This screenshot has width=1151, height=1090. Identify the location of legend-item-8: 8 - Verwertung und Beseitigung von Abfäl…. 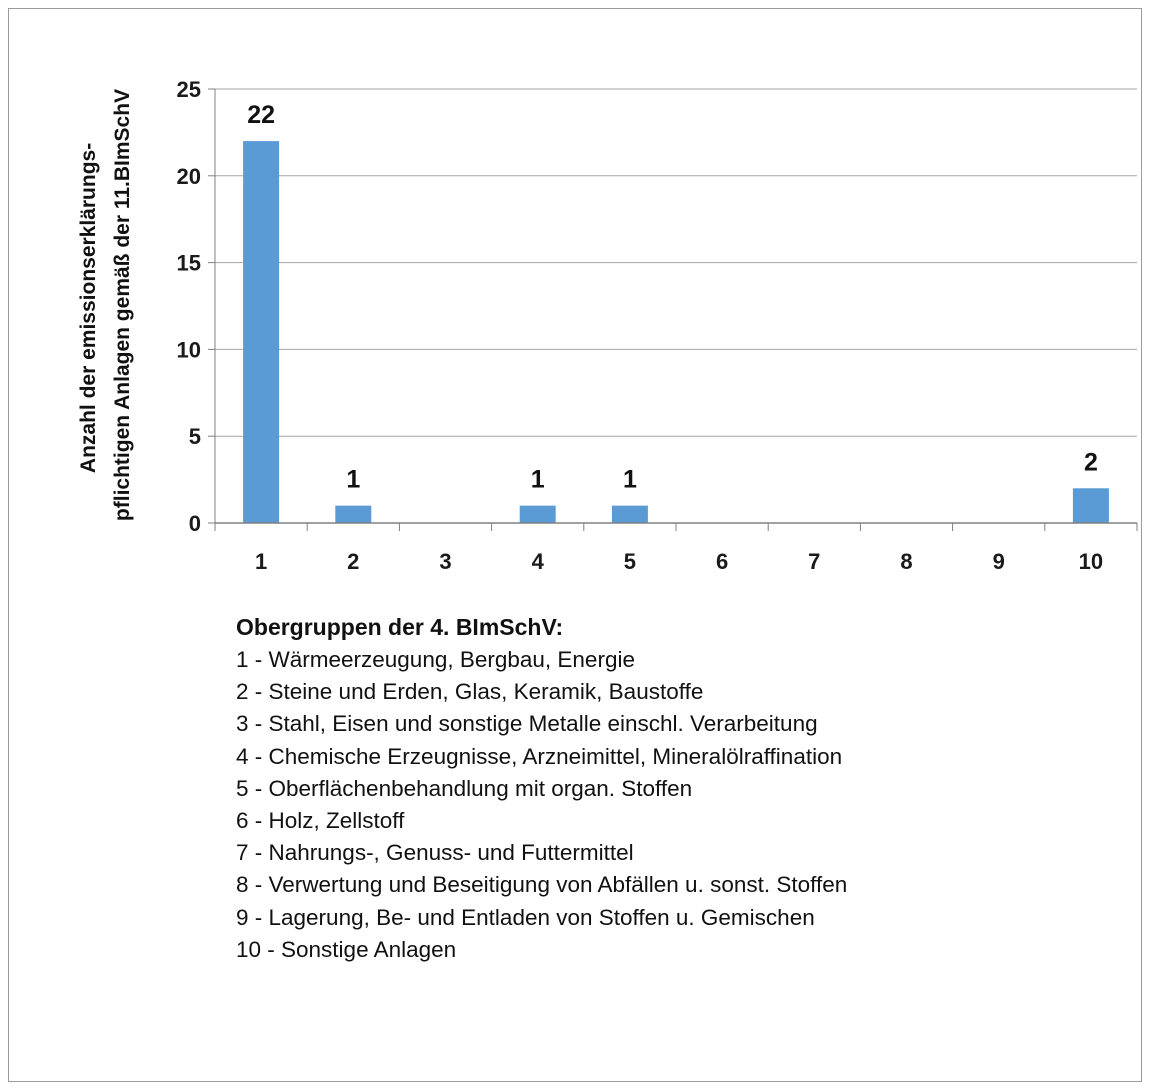
(542, 885).